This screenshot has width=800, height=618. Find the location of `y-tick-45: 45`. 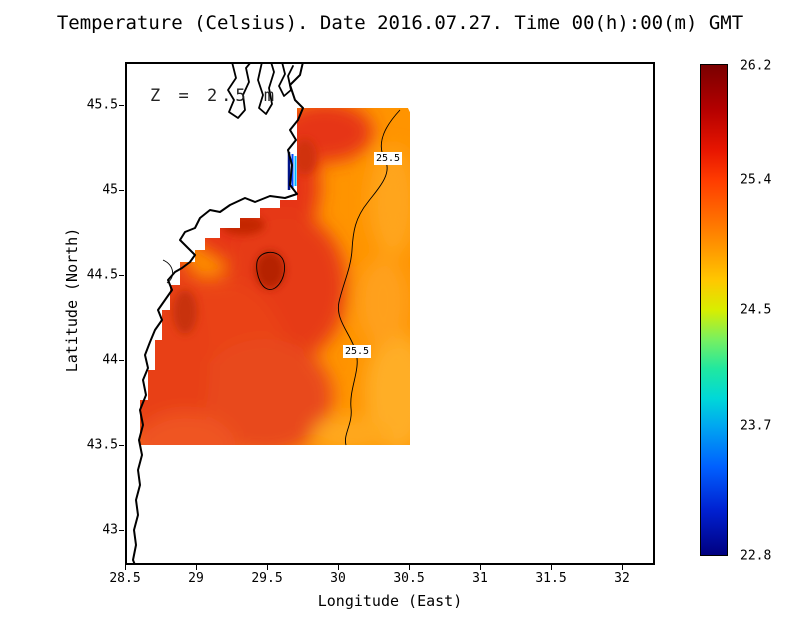

y-tick-45: 45 is located at coordinates (110, 190).